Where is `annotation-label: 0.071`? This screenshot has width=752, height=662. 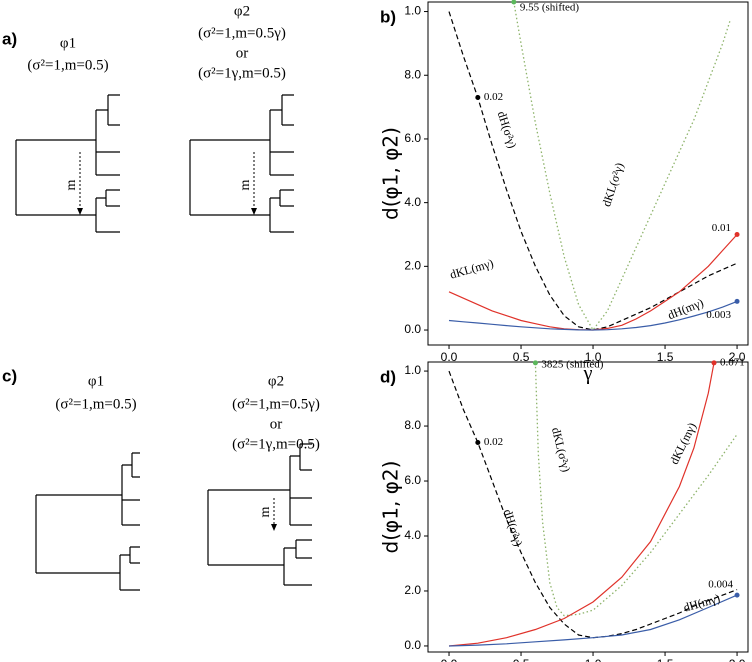
annotation-label: 0.071 is located at coordinates (732, 362).